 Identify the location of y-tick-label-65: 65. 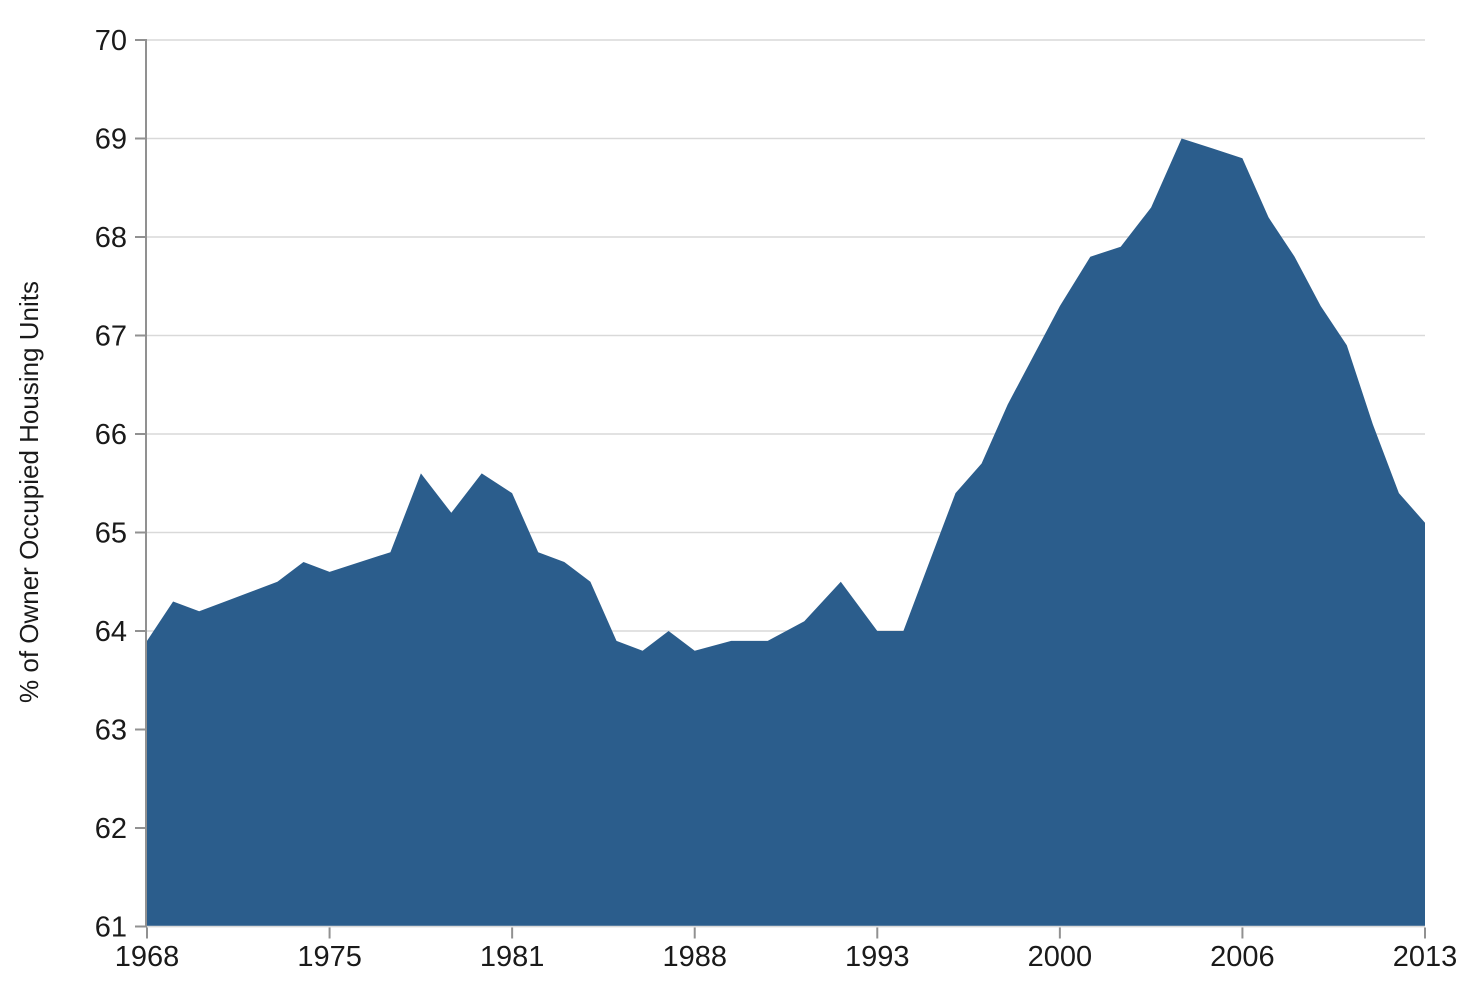
(111, 534).